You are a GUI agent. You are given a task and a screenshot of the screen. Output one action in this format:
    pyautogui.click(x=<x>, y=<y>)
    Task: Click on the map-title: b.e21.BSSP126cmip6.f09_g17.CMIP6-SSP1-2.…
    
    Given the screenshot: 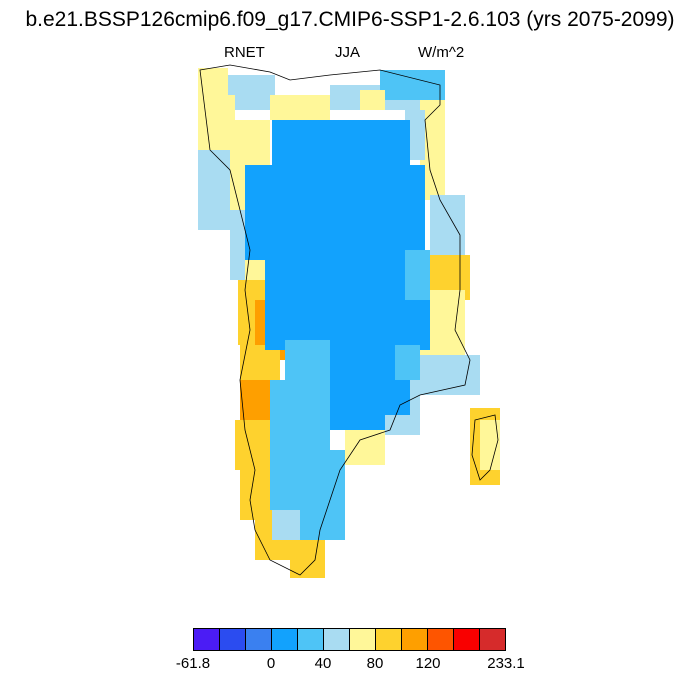 What is the action you would take?
    pyautogui.click(x=350, y=19)
    